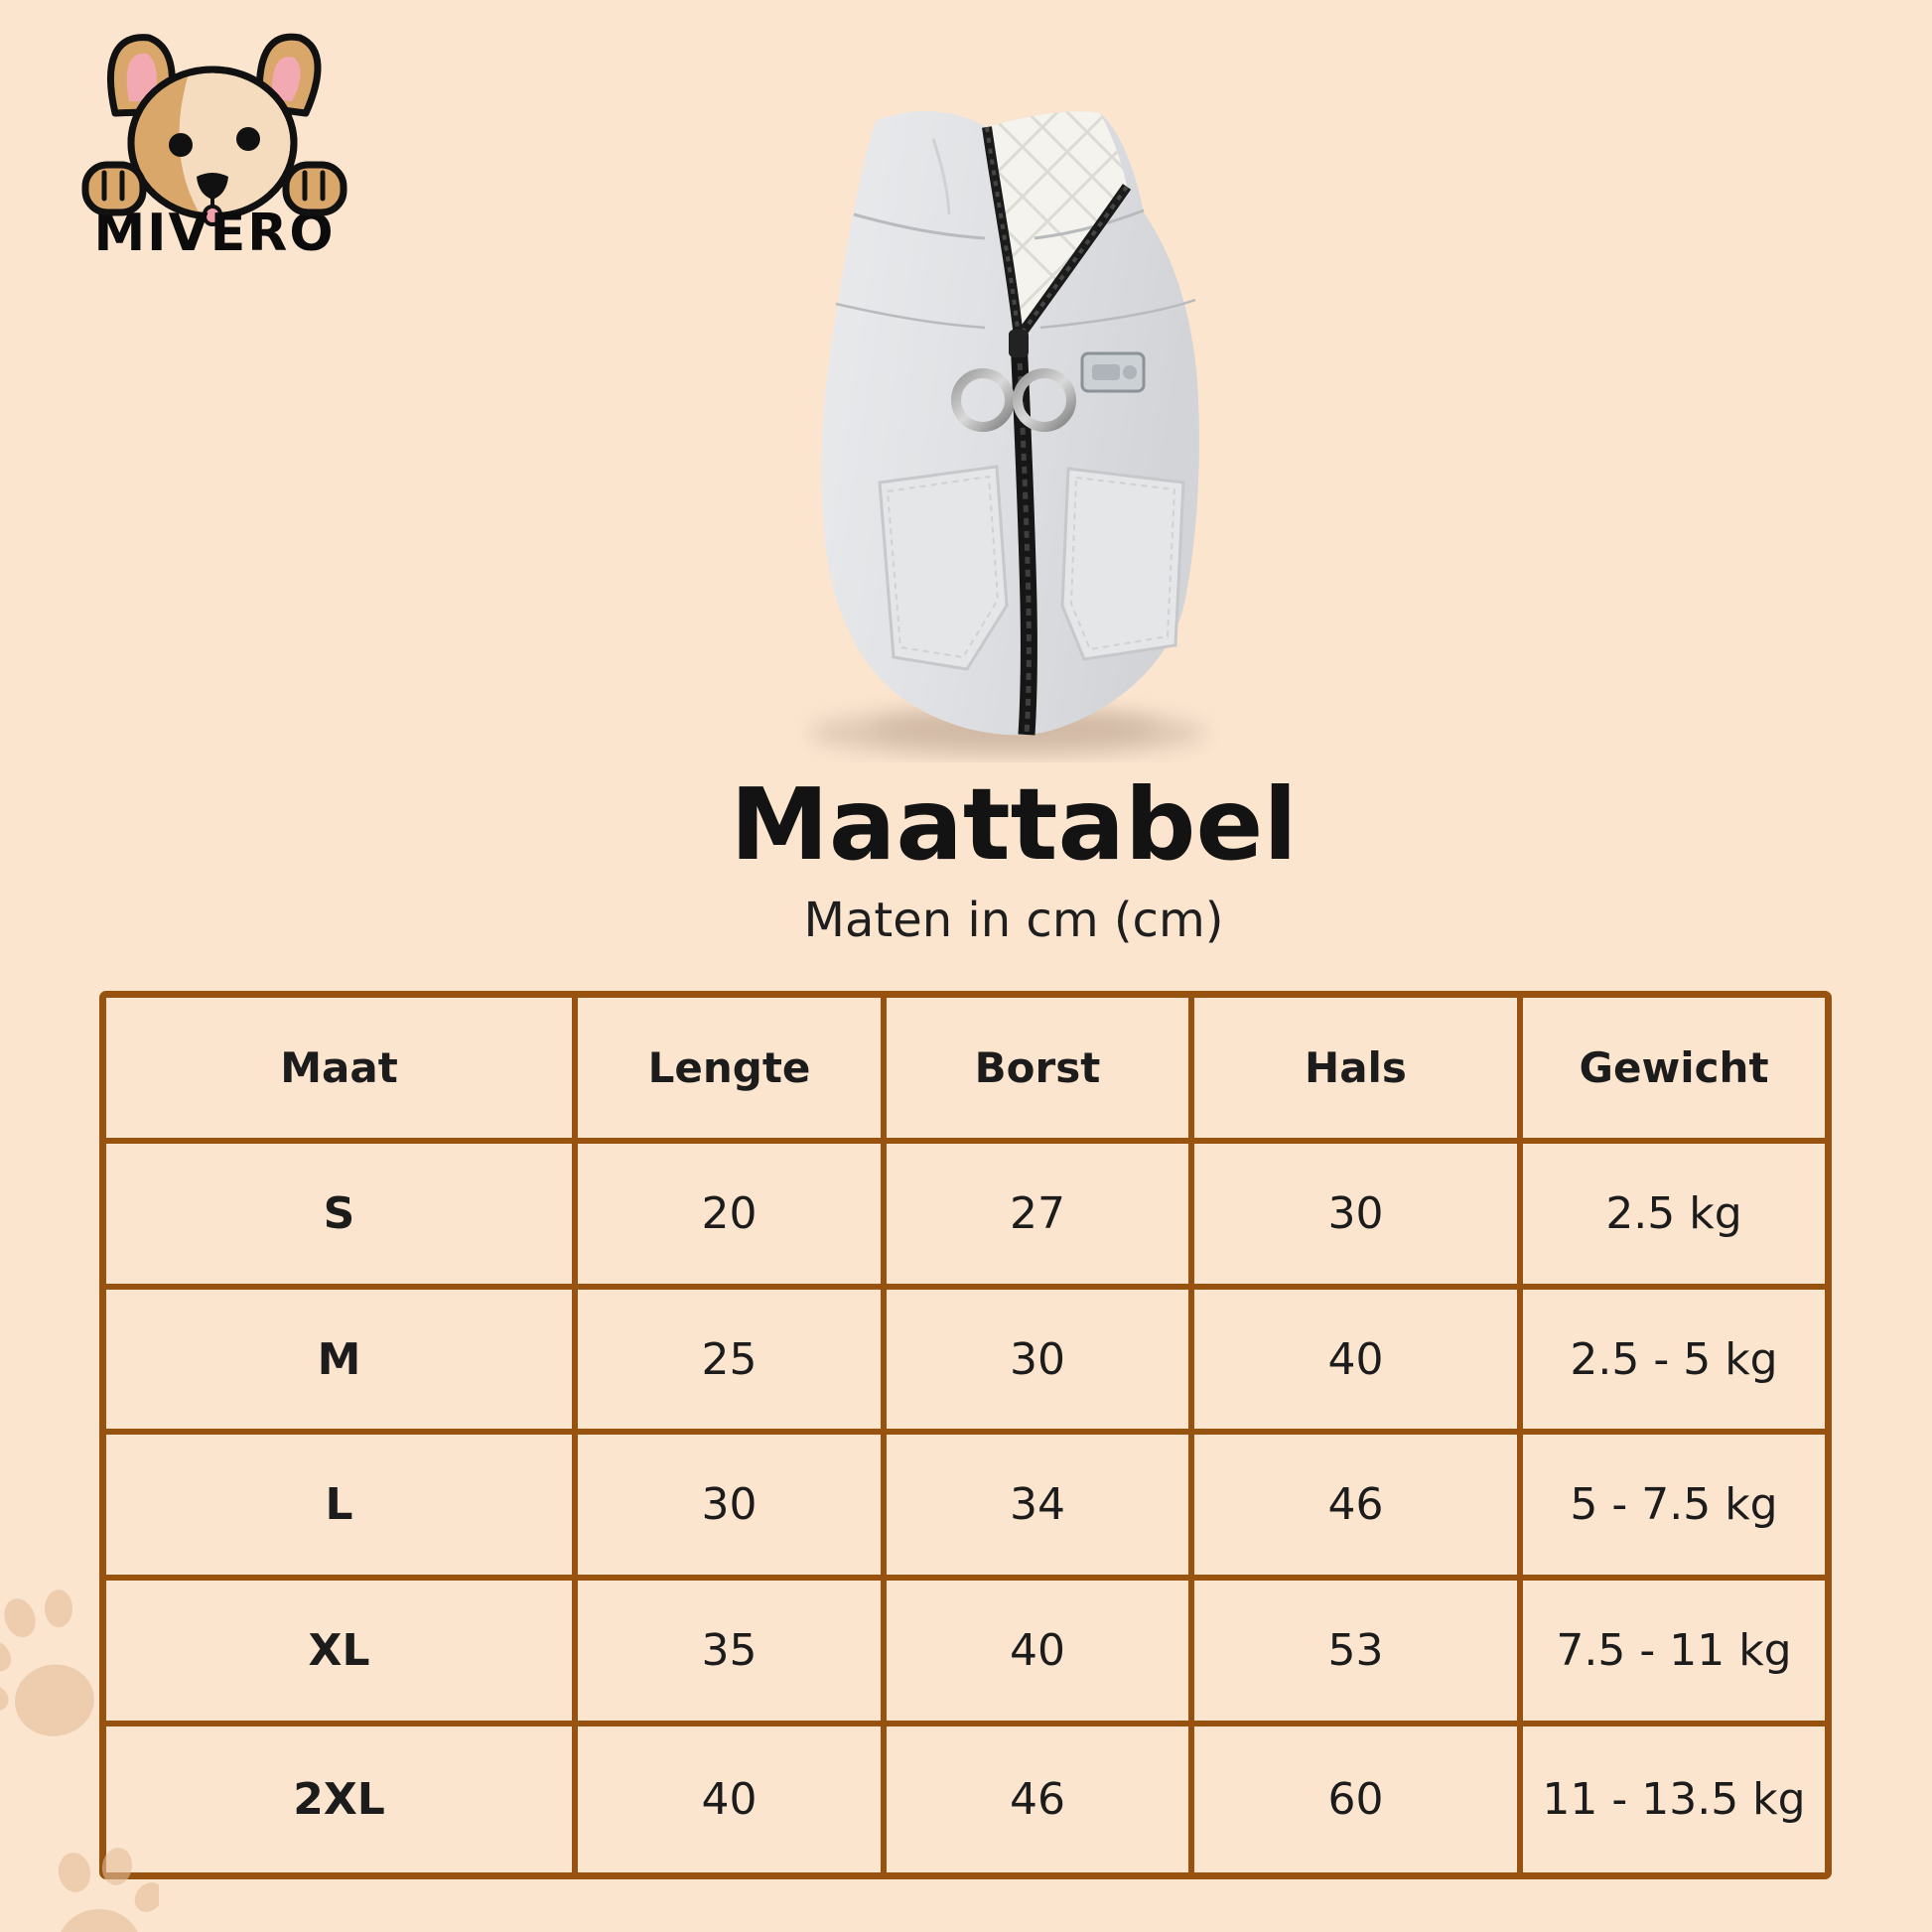 This screenshot has width=1932, height=1932. I want to click on heading-block: Maattabel Maten in cm (cm), so click(990, 860).